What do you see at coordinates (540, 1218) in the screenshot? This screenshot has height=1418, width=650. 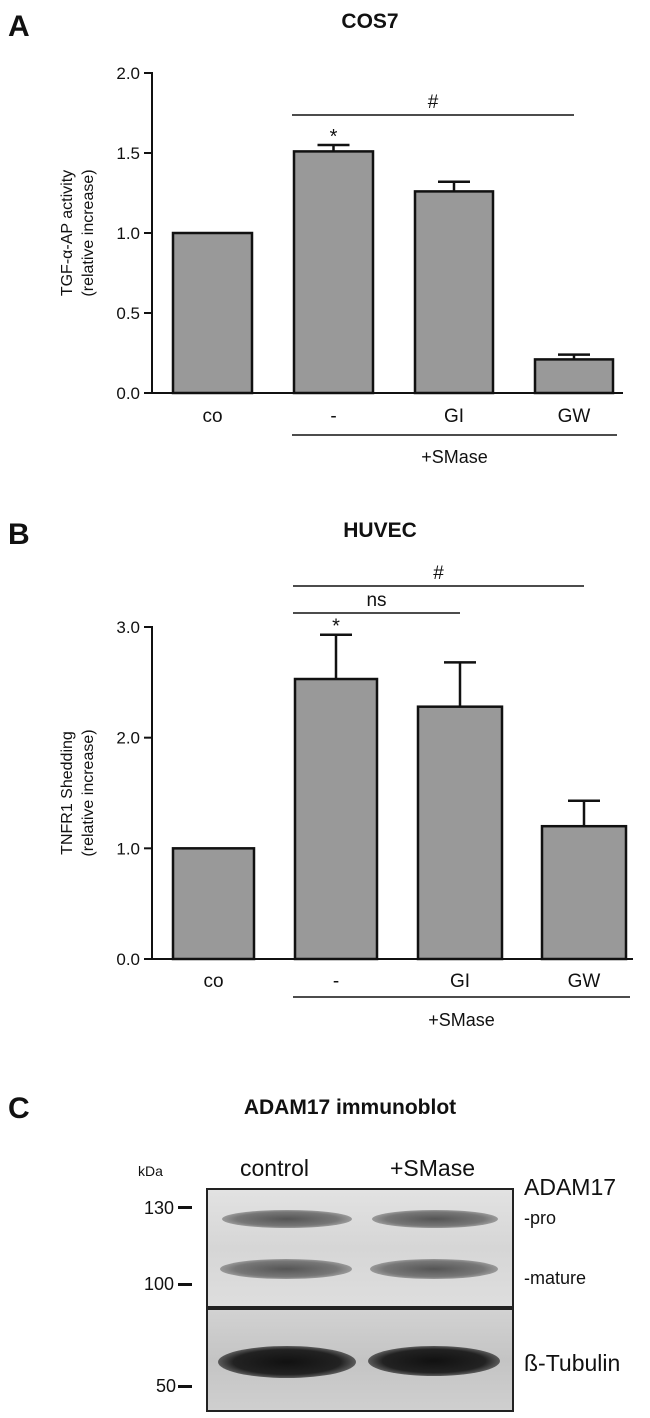 I see `band-label-pro: -pro` at bounding box center [540, 1218].